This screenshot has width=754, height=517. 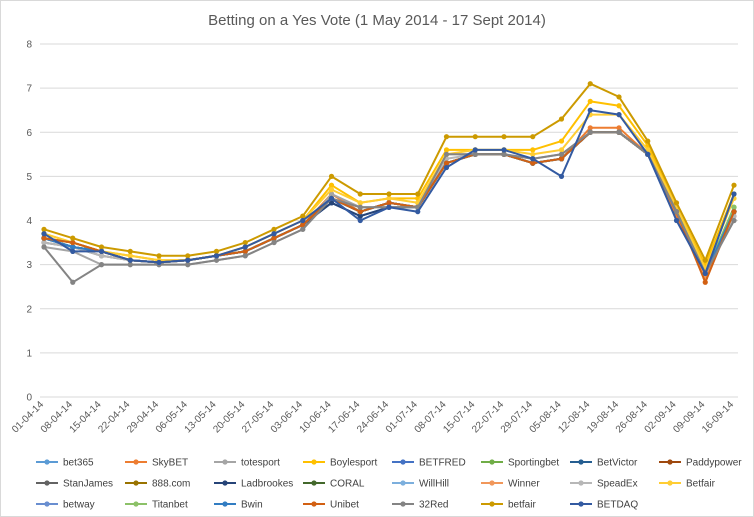 I want to click on legend-label: Unibet, so click(x=344, y=505).